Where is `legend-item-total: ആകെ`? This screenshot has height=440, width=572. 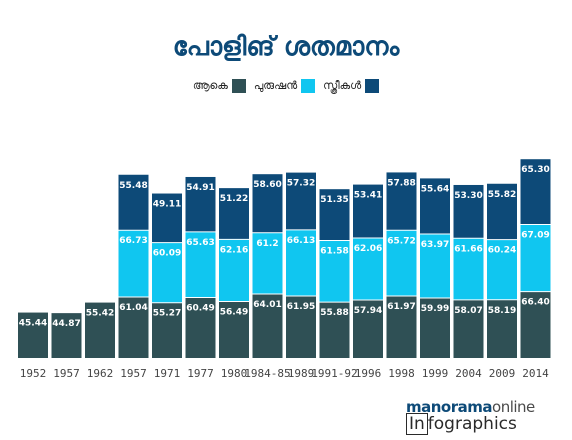 legend-item-total: ആകെ is located at coordinates (219, 86).